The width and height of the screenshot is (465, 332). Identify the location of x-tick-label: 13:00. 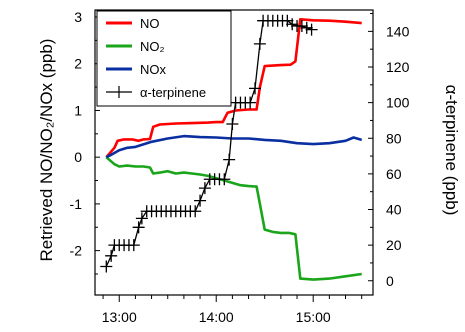
(119, 317).